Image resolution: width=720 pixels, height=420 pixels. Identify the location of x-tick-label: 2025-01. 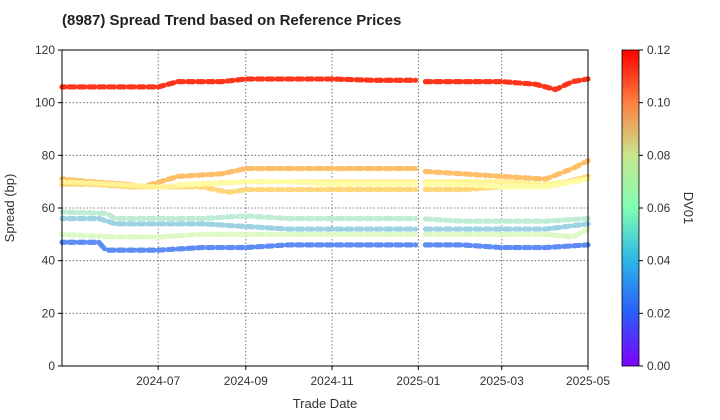
(418, 381).